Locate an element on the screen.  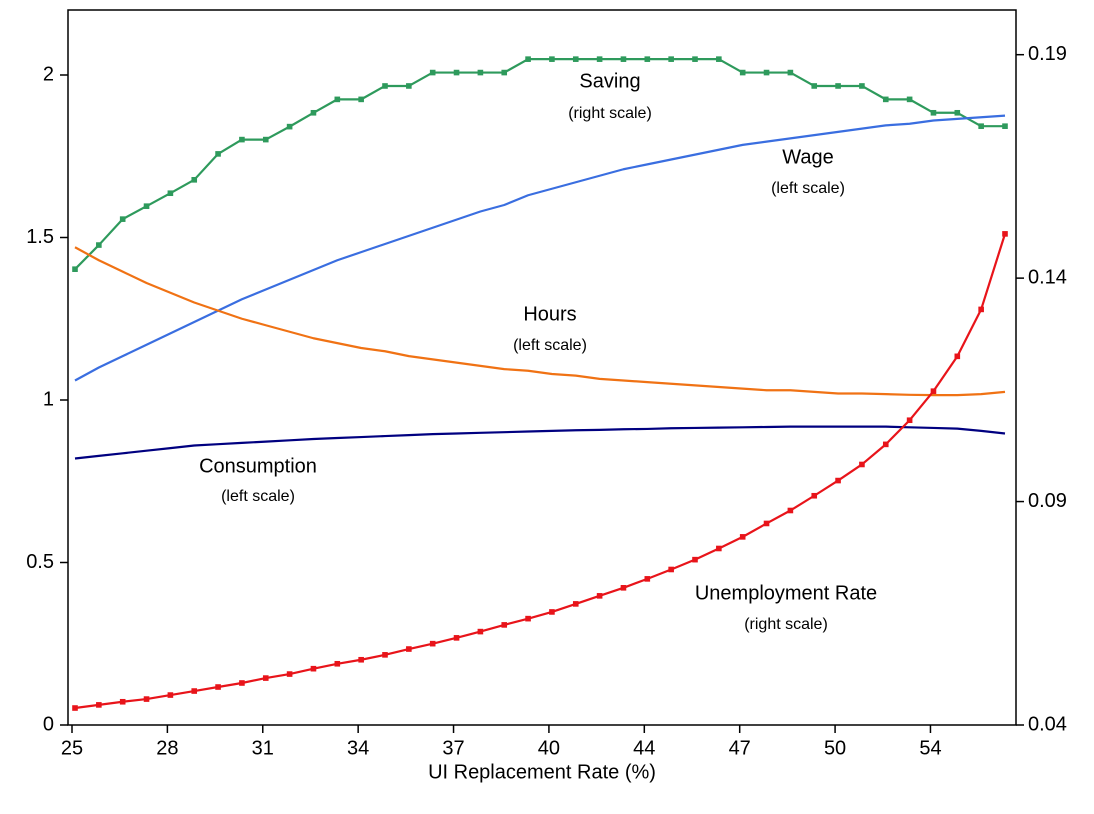
y2-tick-label: 0.09 is located at coordinates (1047, 501).